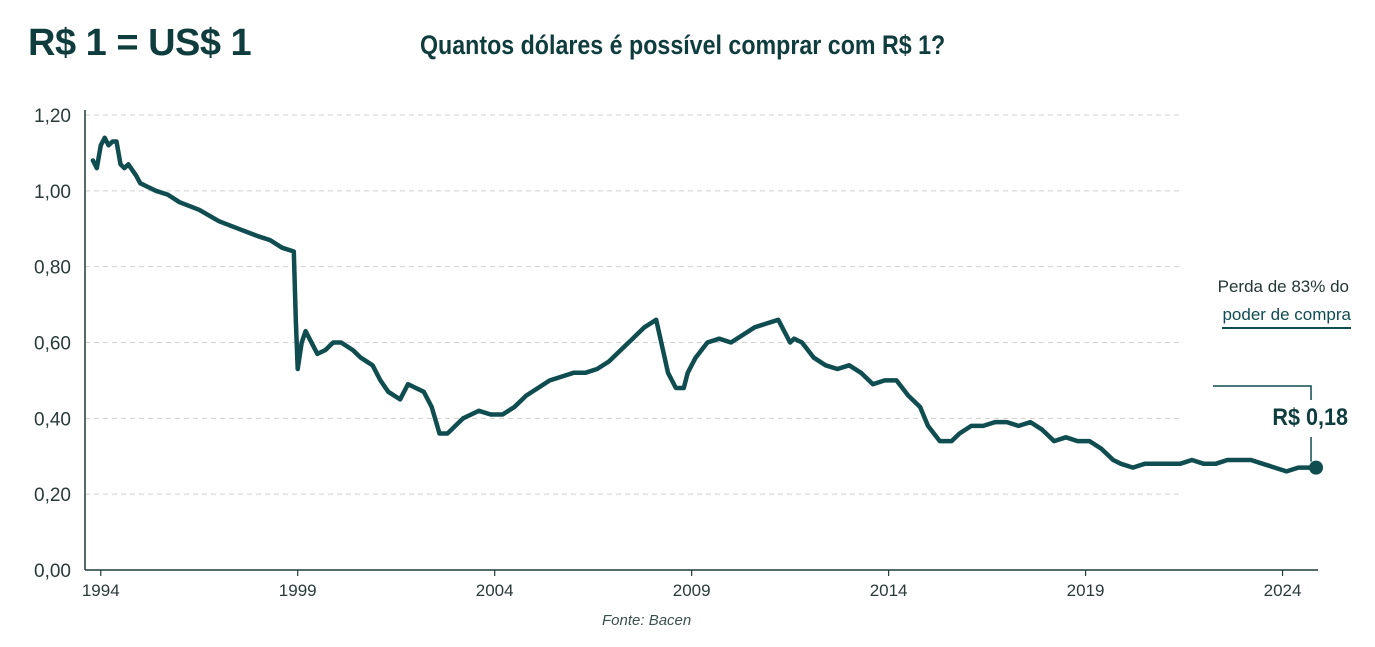 The image size is (1375, 647). I want to click on y-axis-ticks: 0,00 0,20 0,40 0,60 0,80 1,00 1,20, so click(52, 344).